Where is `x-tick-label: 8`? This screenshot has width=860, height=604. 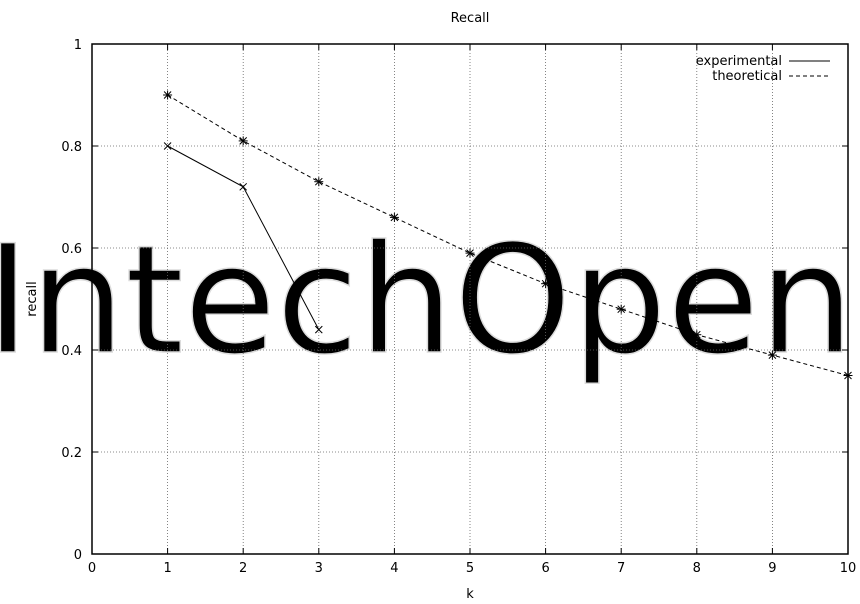 x-tick-label: 8 is located at coordinates (697, 568).